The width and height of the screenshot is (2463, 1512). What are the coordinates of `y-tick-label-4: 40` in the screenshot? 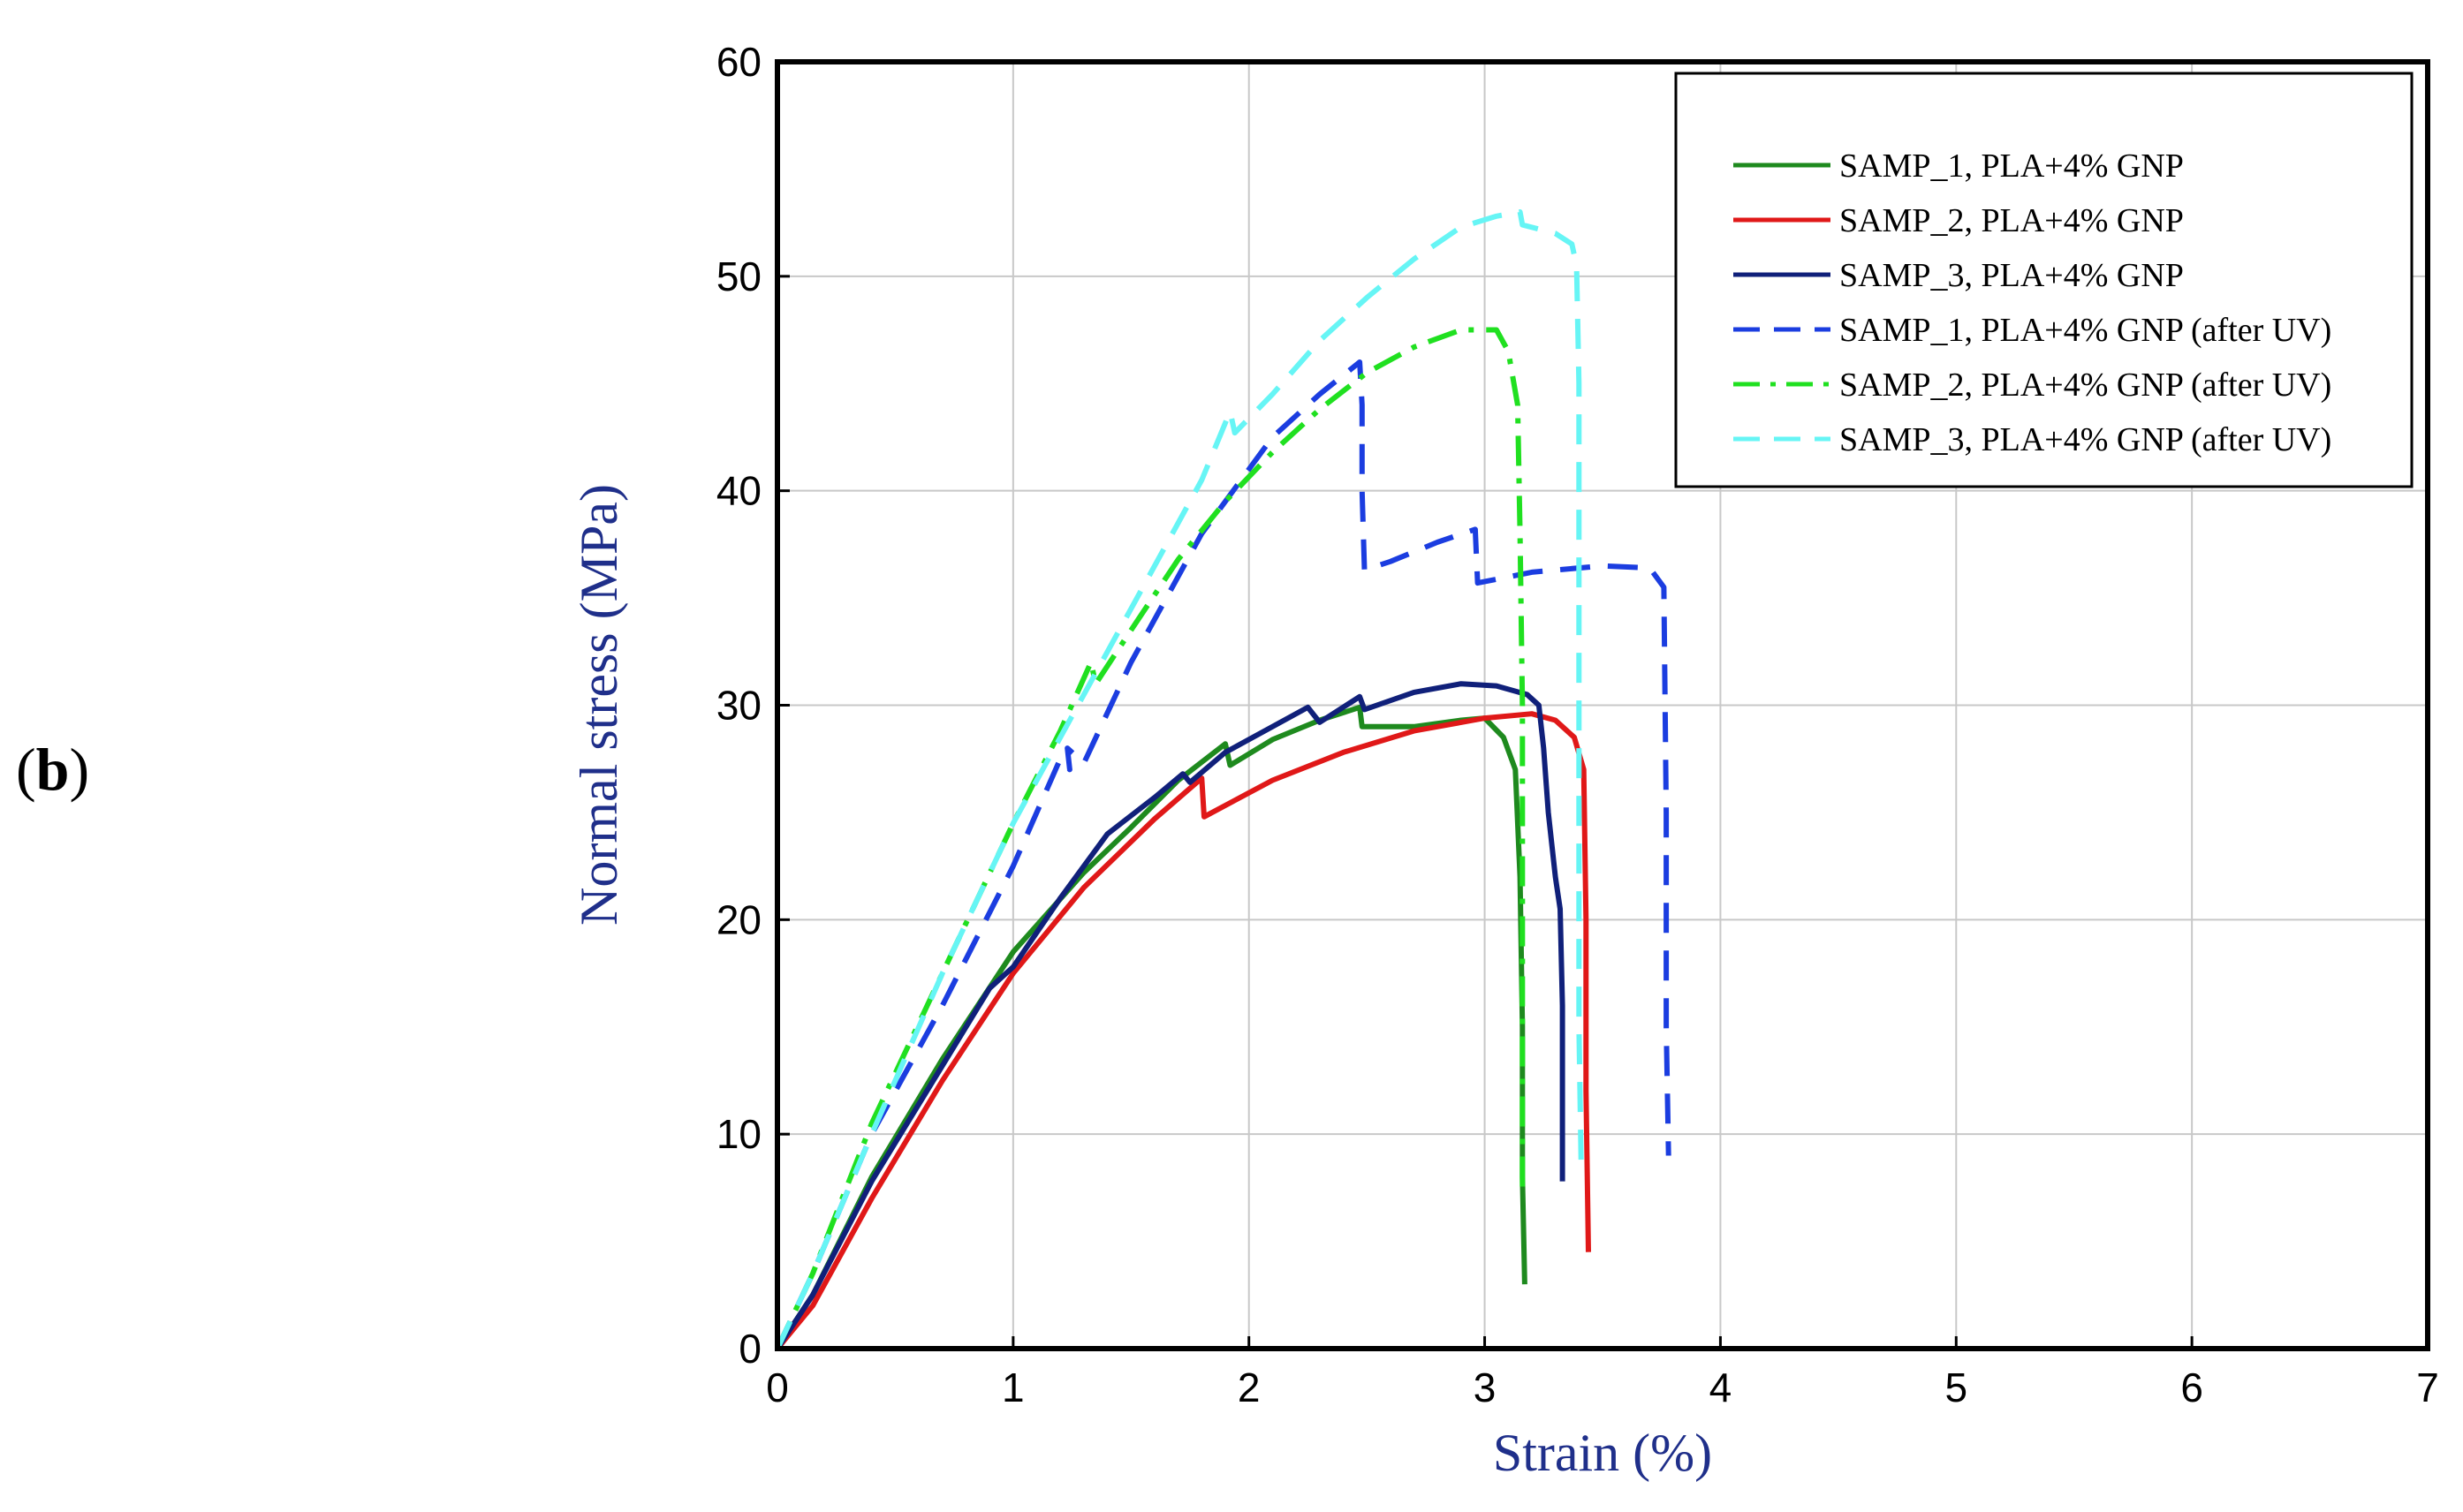 It's located at (739, 491).